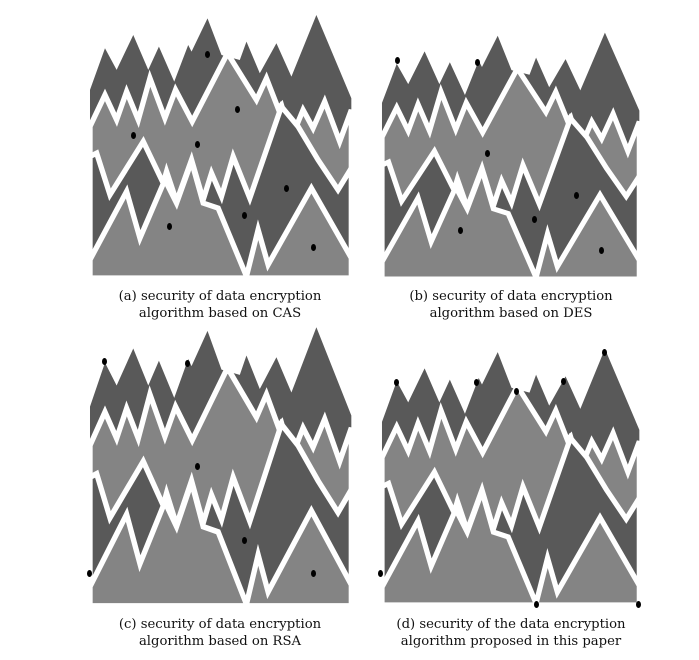 The image size is (699, 660). What do you see at coordinates (511, 313) in the screenshot?
I see `caption-b-line2: algorithm based on DES` at bounding box center [511, 313].